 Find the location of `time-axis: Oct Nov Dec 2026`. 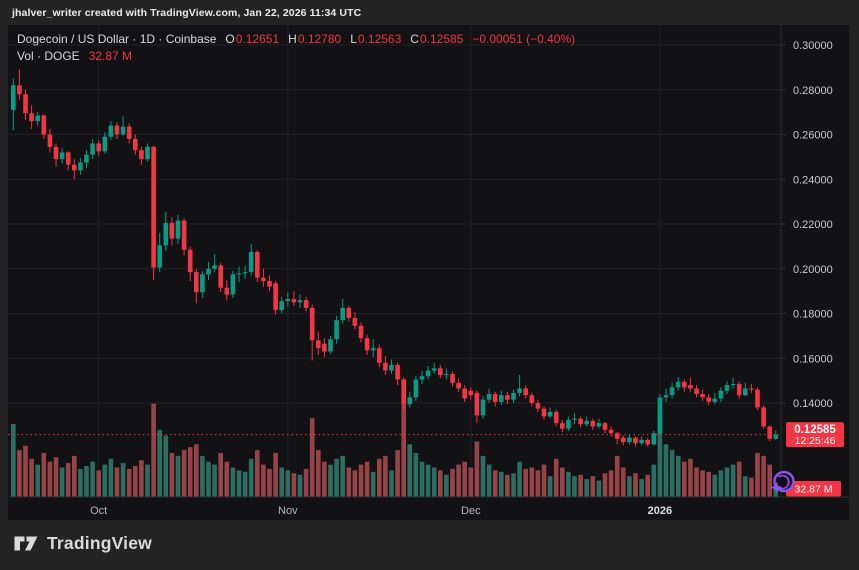

time-axis: Oct Nov Dec 2026 is located at coordinates (381, 511).